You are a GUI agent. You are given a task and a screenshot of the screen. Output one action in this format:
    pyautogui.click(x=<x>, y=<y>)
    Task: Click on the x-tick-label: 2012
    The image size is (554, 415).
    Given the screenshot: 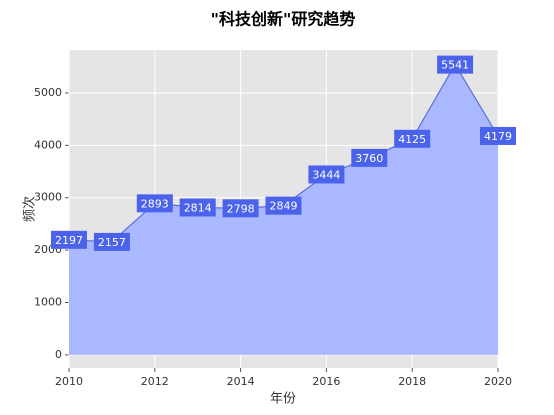 What is the action you would take?
    pyautogui.click(x=155, y=381)
    